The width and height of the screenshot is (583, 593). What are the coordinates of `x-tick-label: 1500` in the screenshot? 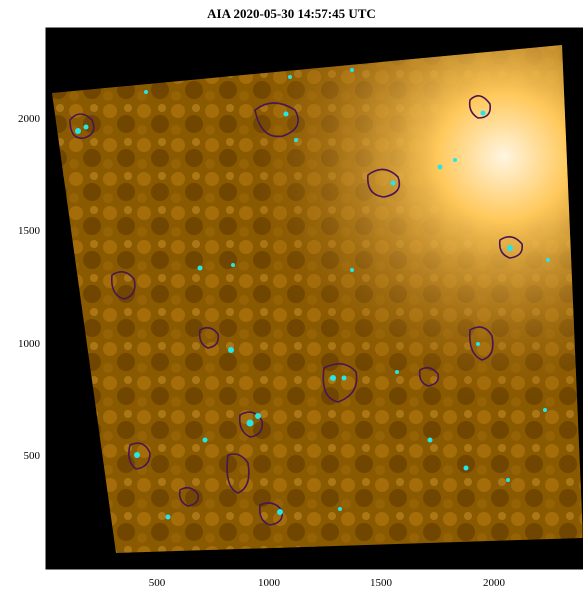 It's located at (381, 583).